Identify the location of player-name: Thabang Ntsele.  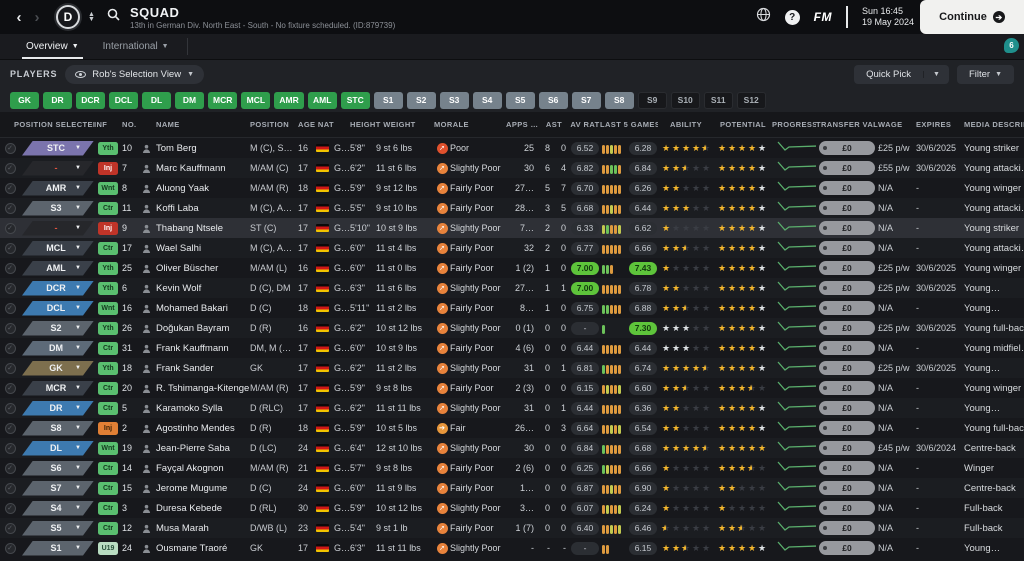
(190, 228).